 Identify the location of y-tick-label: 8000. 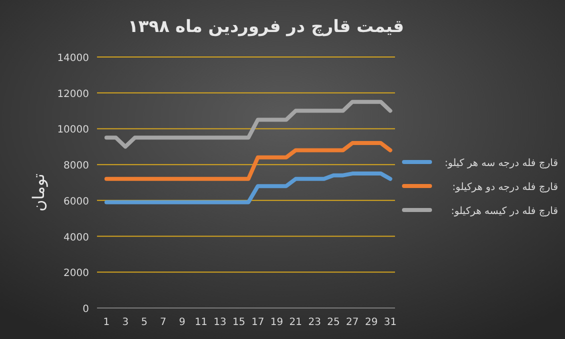
(76, 166).